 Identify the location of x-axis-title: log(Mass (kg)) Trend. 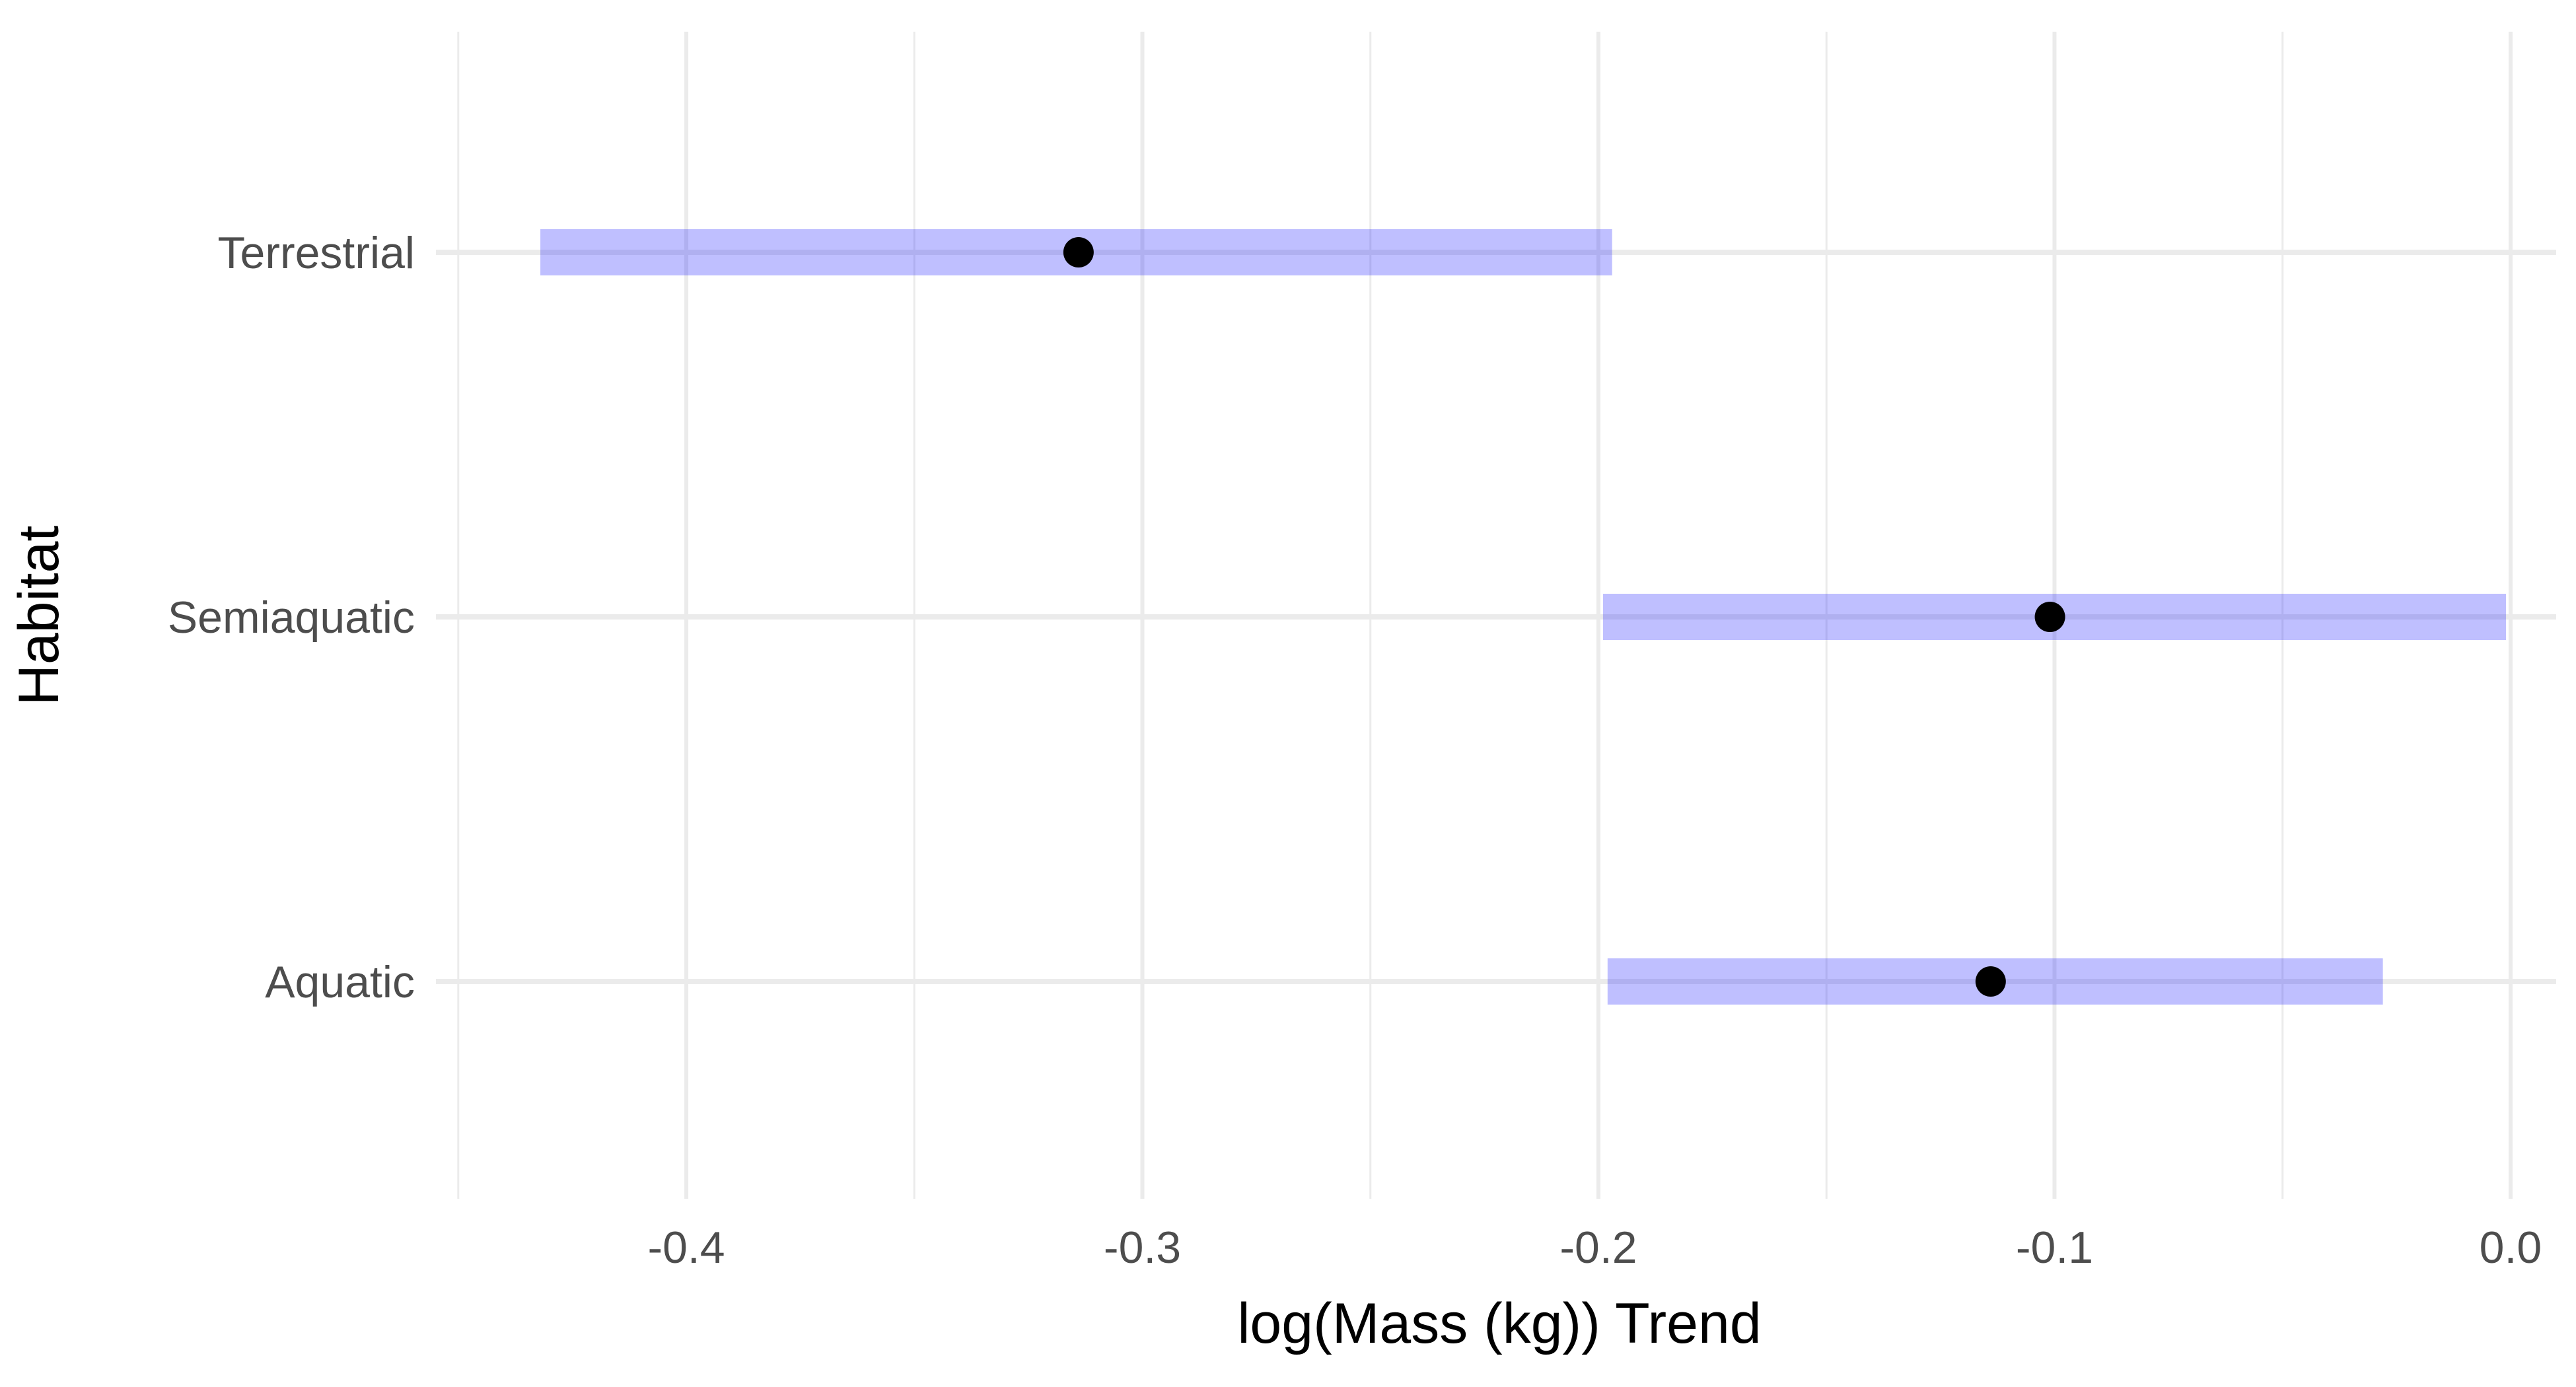
(1499, 1323).